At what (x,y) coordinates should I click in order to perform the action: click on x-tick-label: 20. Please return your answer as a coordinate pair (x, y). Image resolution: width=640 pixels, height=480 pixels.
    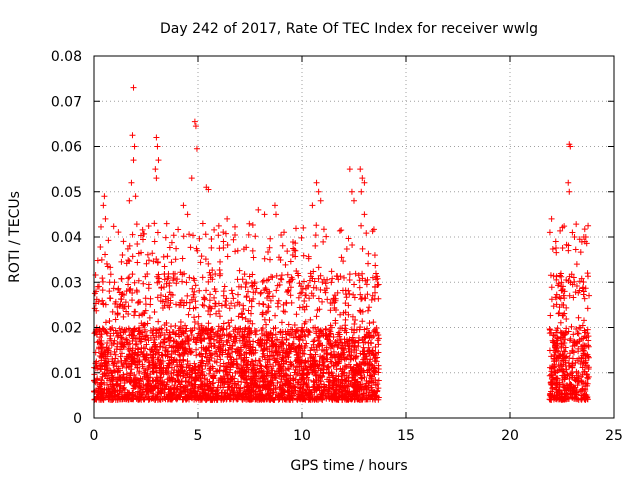
    Looking at the image, I should click on (510, 436).